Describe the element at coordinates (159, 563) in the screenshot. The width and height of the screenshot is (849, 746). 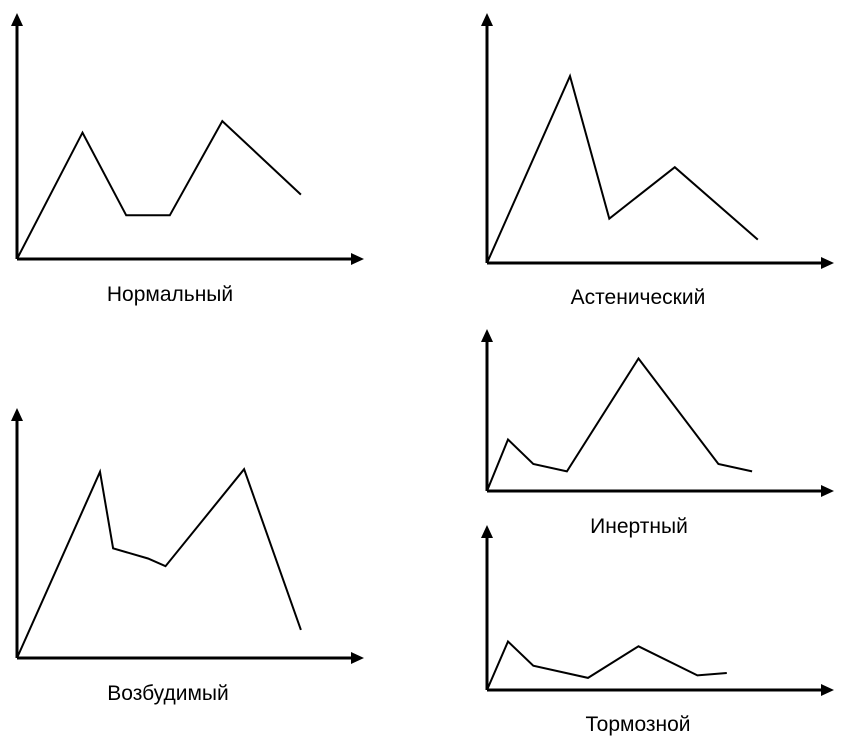
I see `chart-excitable-series-line` at that location.